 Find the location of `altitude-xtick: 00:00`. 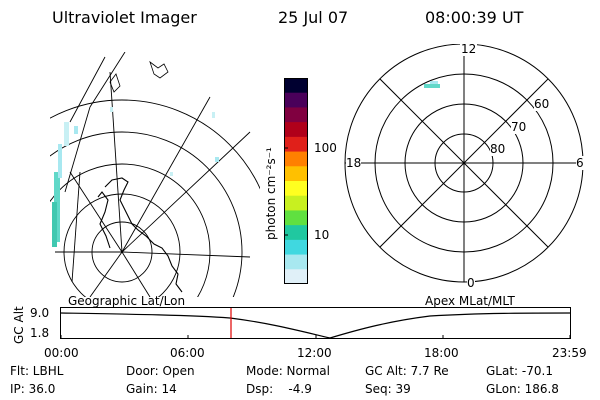

altitude-xtick: 00:00 is located at coordinates (61, 353).